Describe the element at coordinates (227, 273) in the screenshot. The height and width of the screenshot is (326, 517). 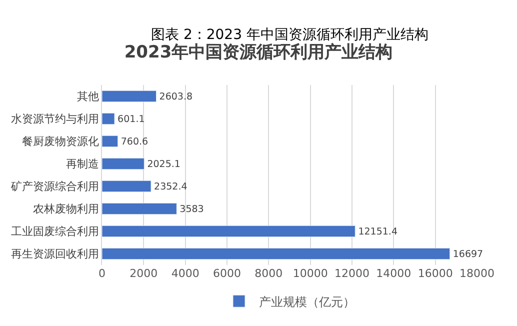
I see `x-tick-label: 6000` at that location.